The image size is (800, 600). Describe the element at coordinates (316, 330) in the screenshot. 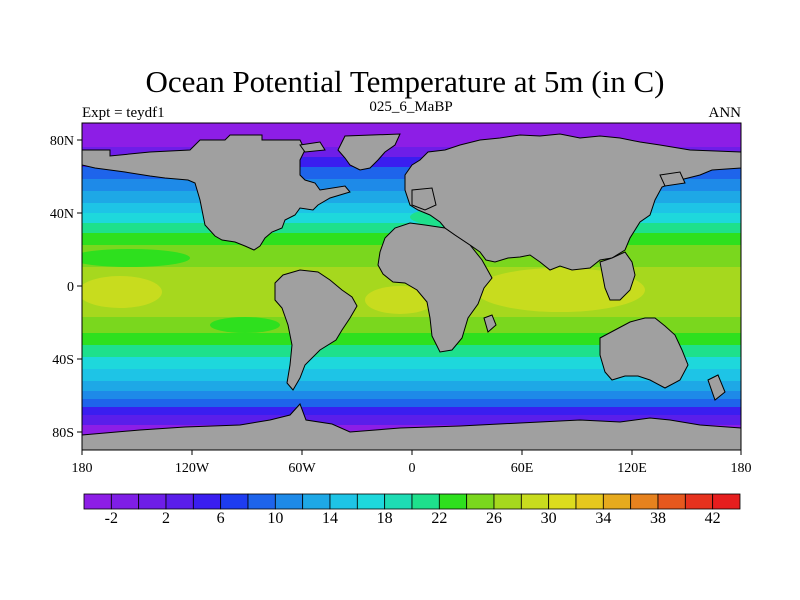

I see `south-america` at that location.